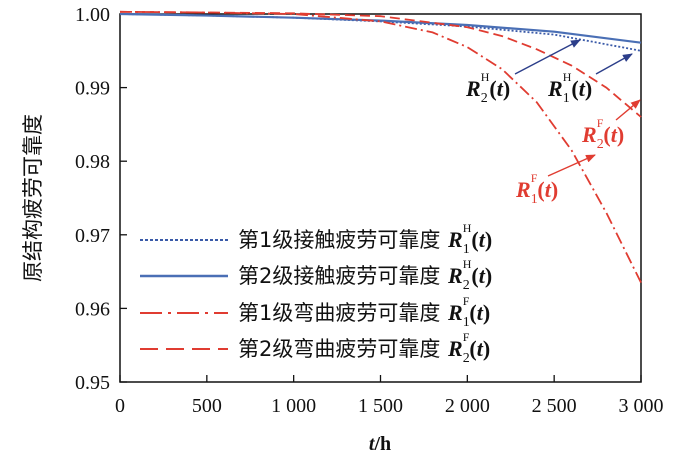 The image size is (700, 464). I want to click on x-tick-label: 2 500, so click(554, 406).